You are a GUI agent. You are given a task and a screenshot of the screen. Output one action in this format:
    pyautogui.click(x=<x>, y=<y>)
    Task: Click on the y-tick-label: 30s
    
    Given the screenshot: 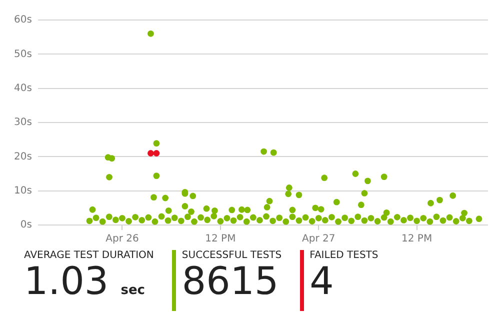 What is the action you would take?
    pyautogui.click(x=23, y=122)
    